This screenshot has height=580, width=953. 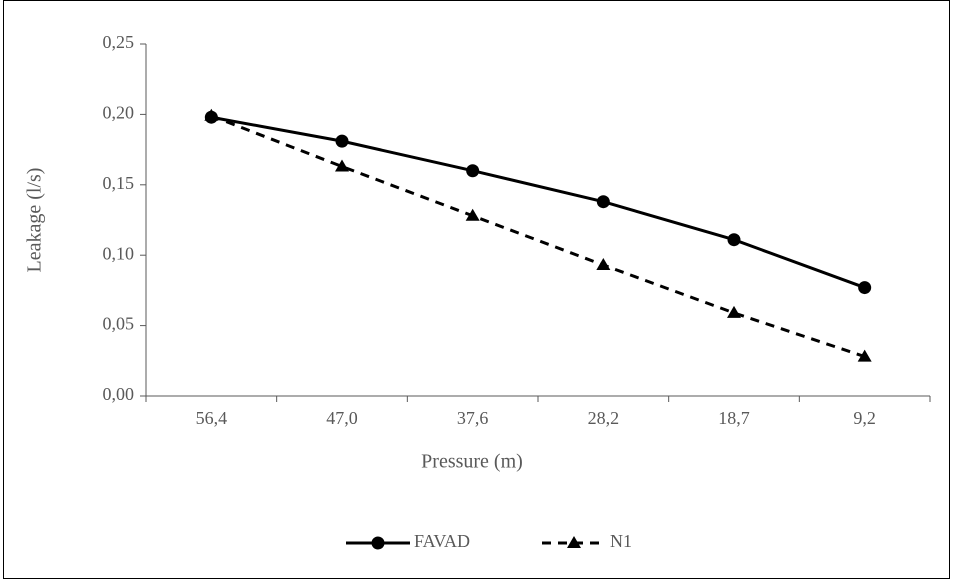 I want to click on x-axis-title: Pressure (m), so click(x=472, y=462).